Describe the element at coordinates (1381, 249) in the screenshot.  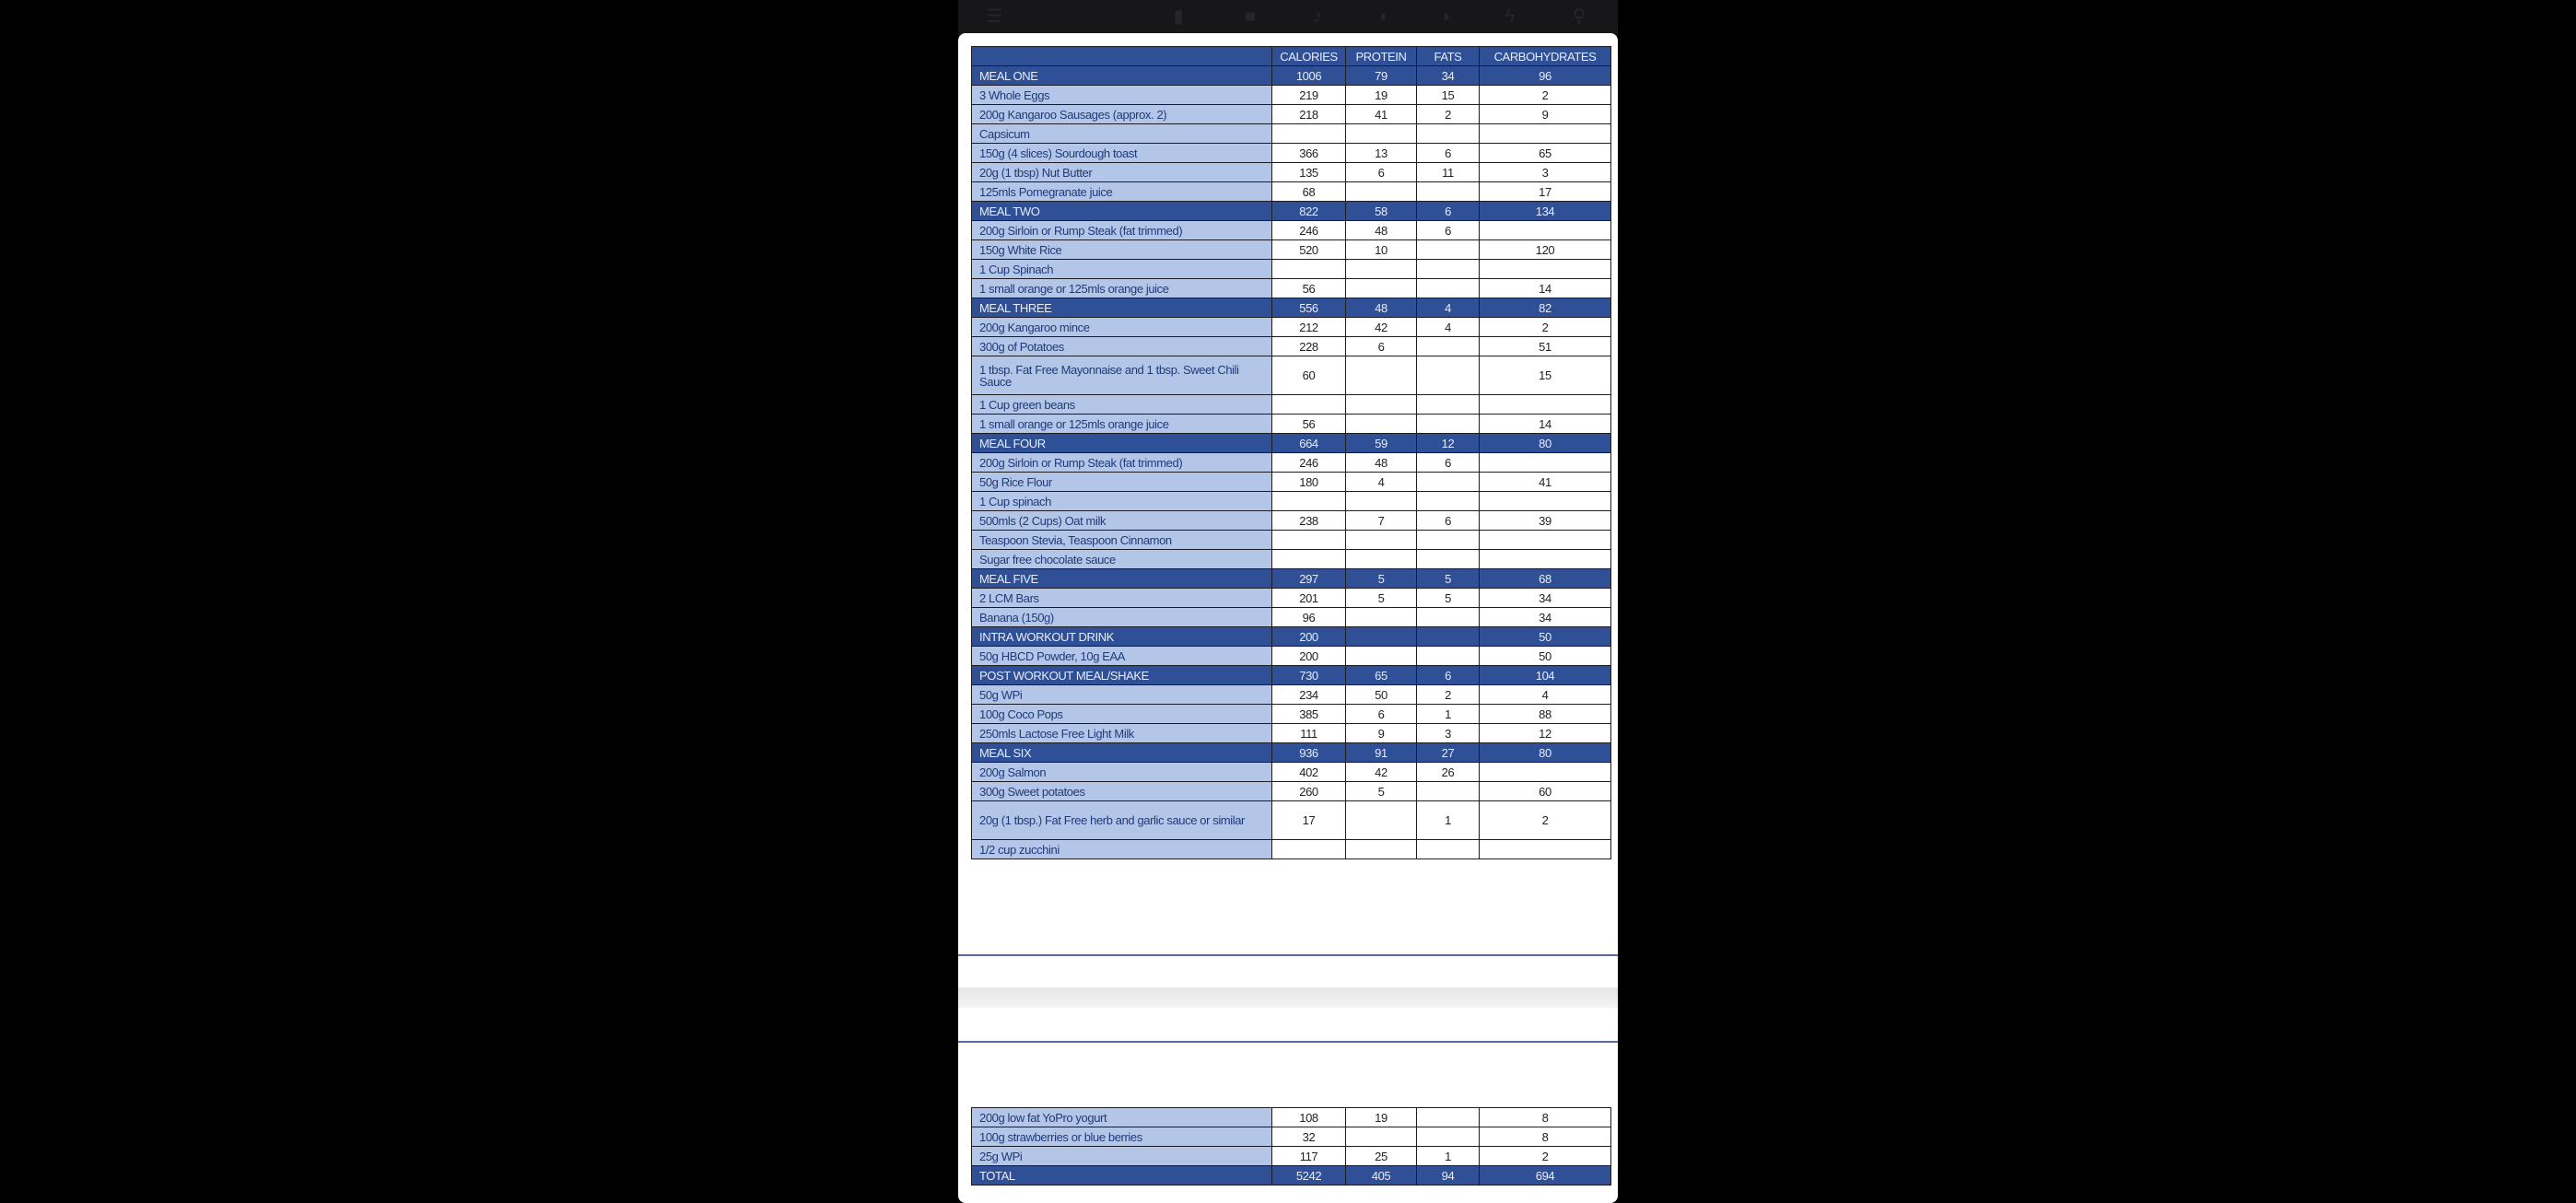
I see `protein-cell: 10` at that location.